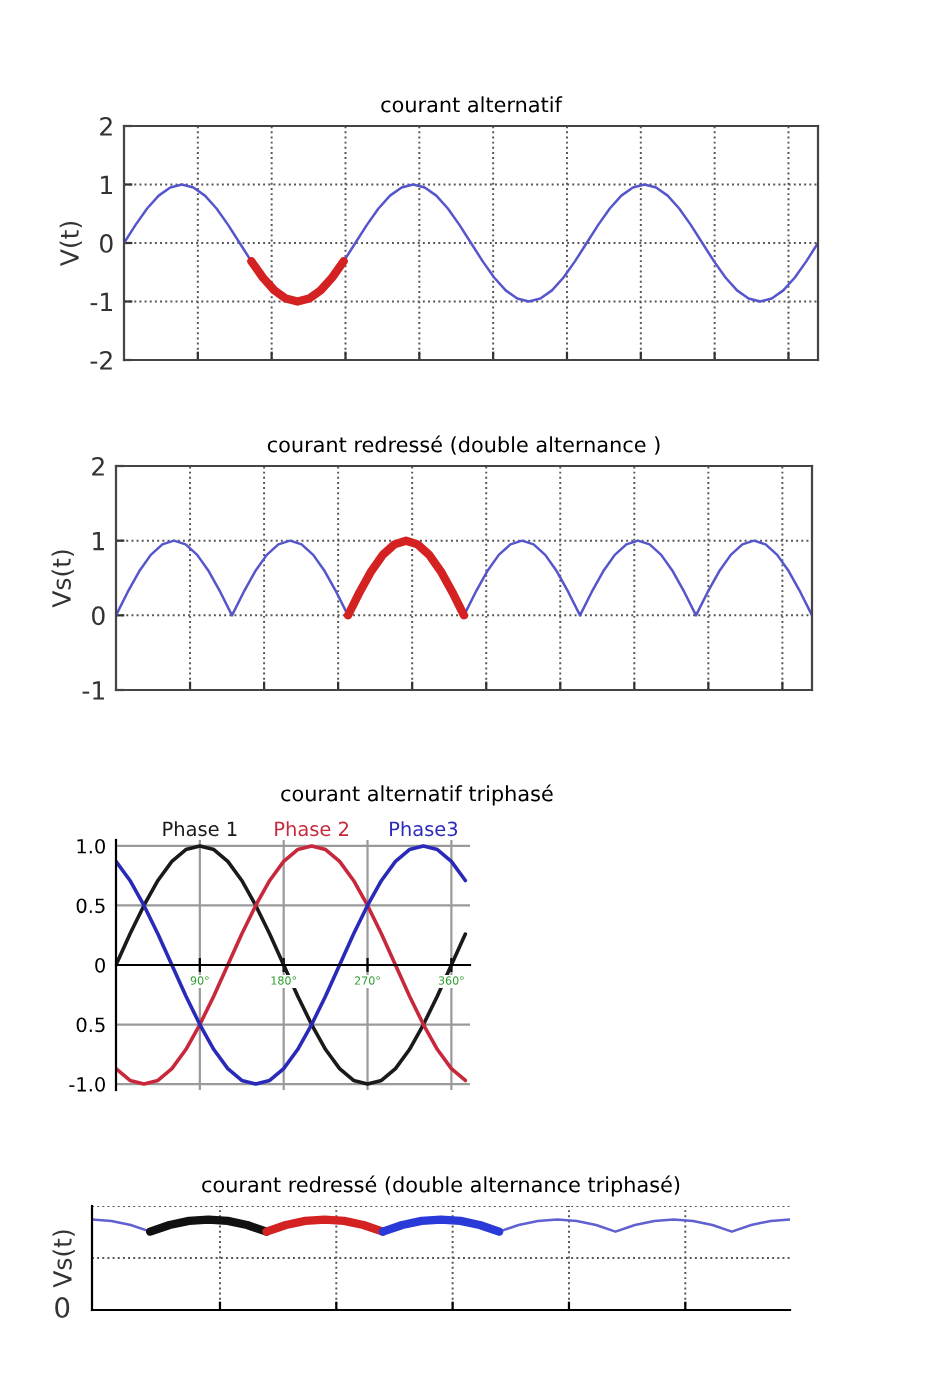 This screenshot has width=940, height=1400. What do you see at coordinates (62, 1308) in the screenshot?
I see `text: 0` at bounding box center [62, 1308].